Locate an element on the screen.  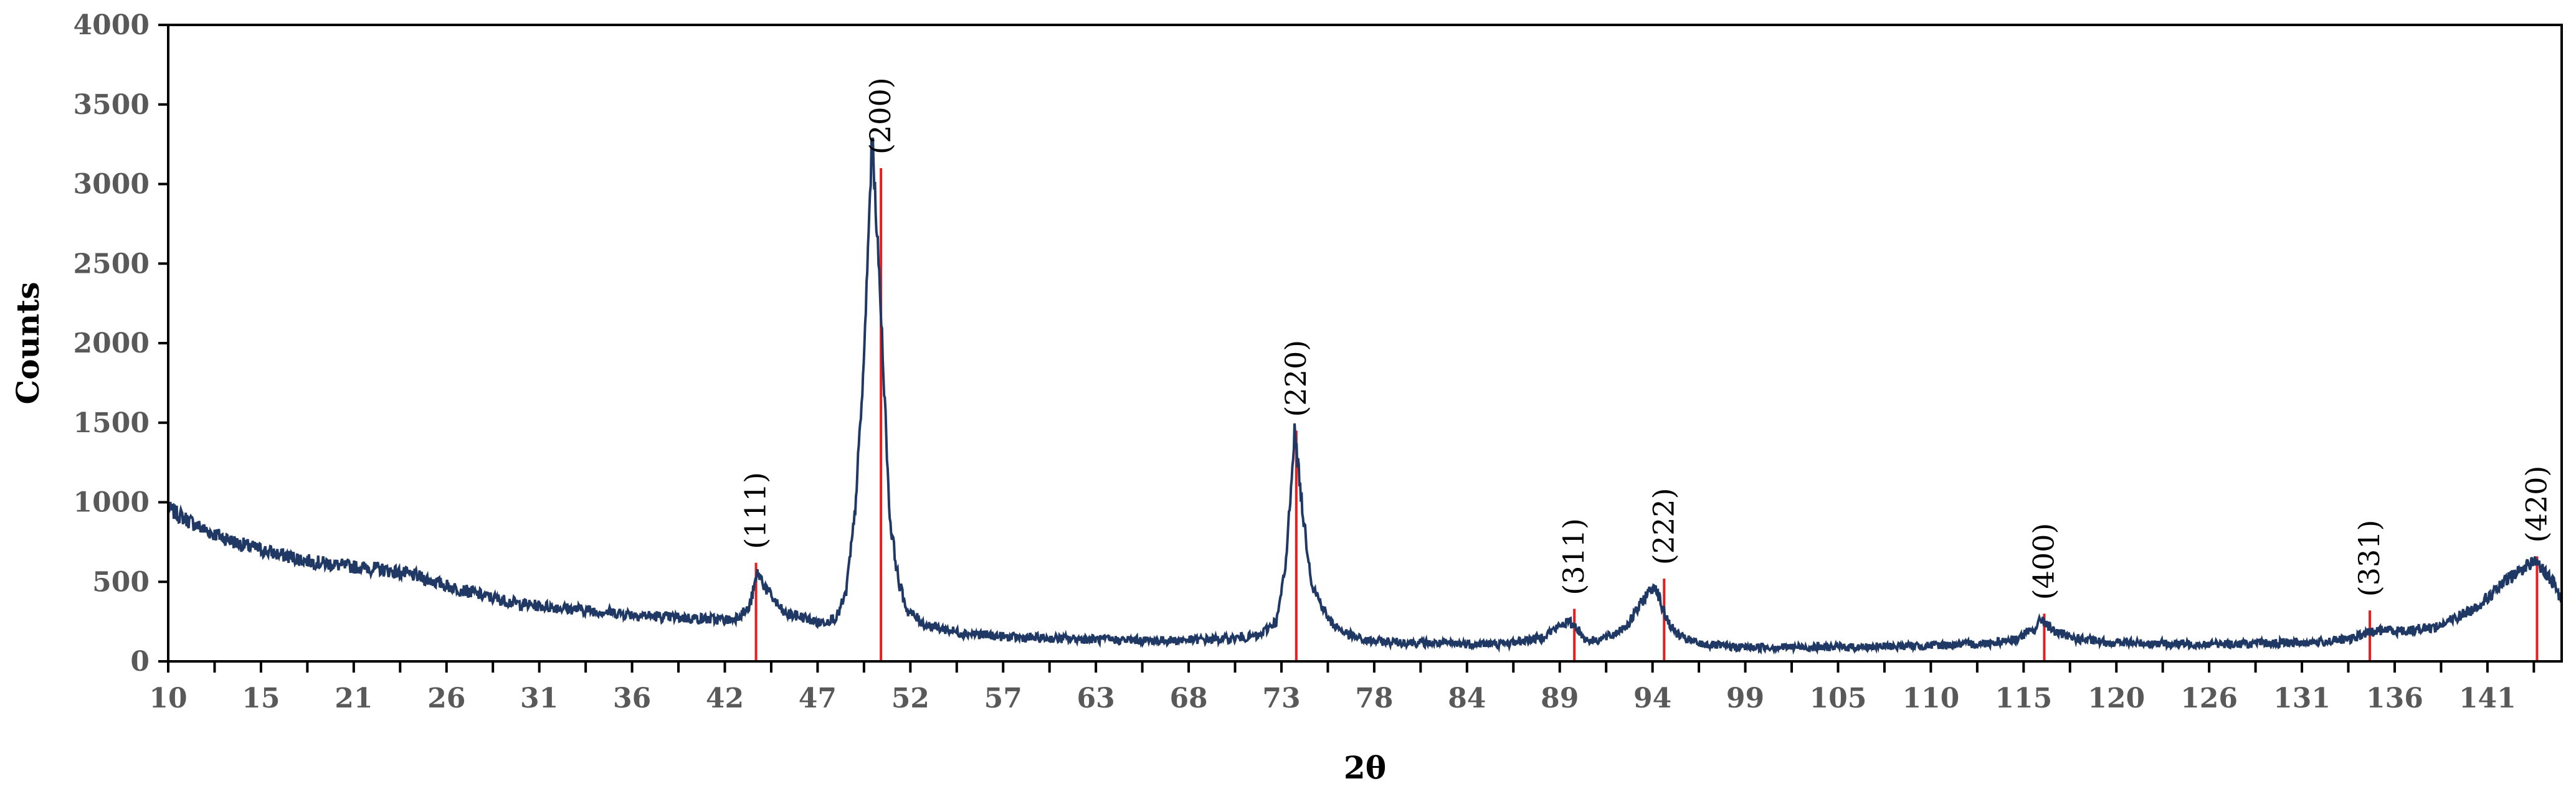
x-tick-label: 42 is located at coordinates (725, 698).